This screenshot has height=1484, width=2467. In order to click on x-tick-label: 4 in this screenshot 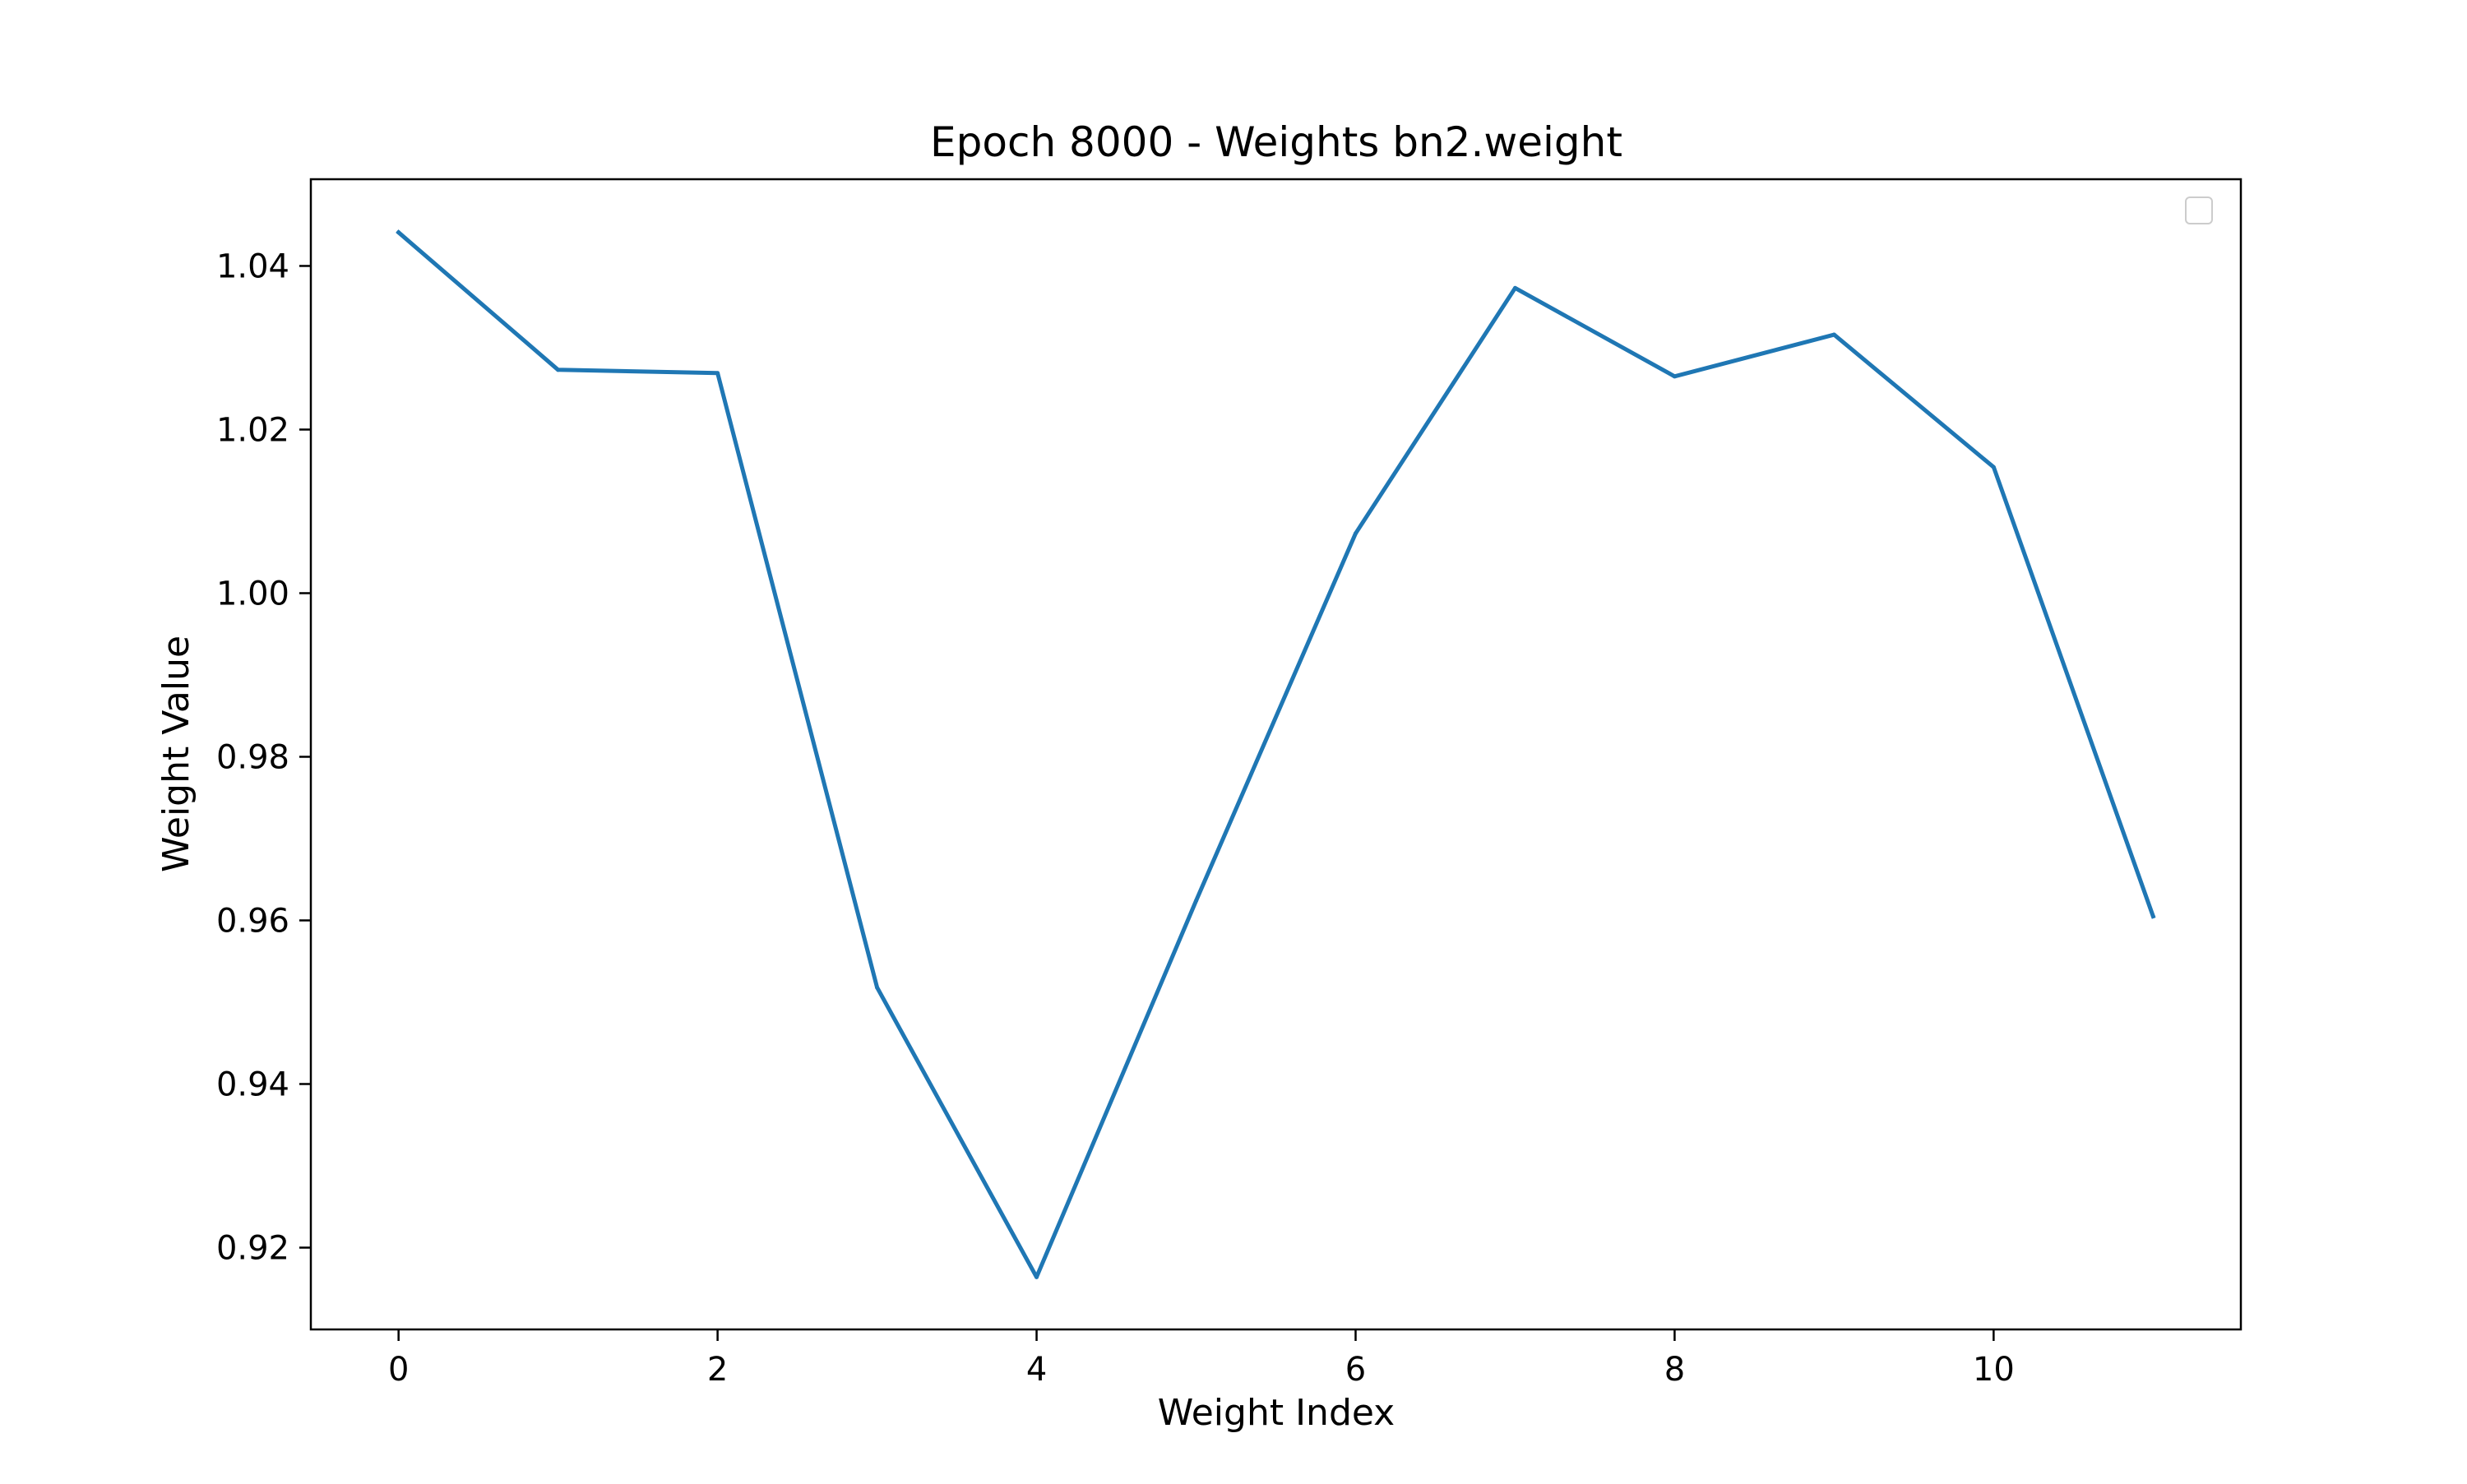, I will do `click(1036, 1370)`.